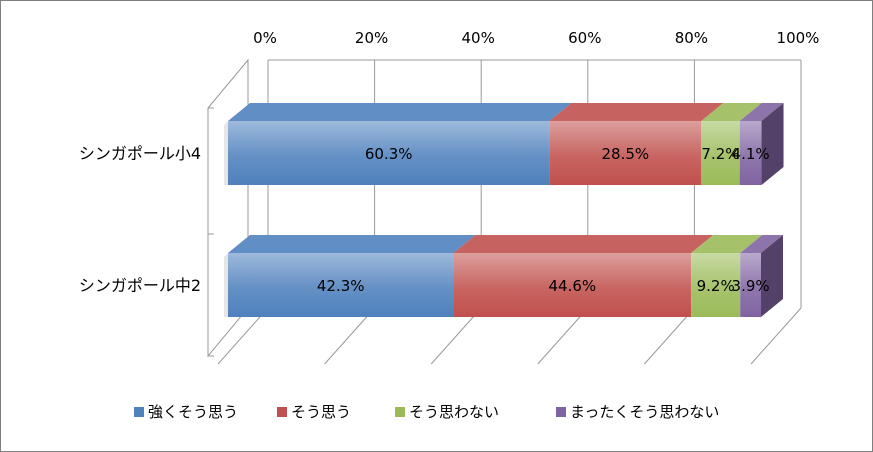 This screenshot has width=873, height=452. What do you see at coordinates (321, 412) in the screenshot?
I see `legend-label: そう思う` at bounding box center [321, 412].